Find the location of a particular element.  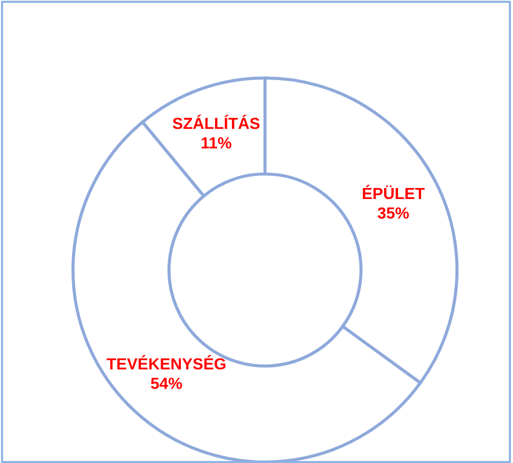

data-label: 54% is located at coordinates (166, 384).